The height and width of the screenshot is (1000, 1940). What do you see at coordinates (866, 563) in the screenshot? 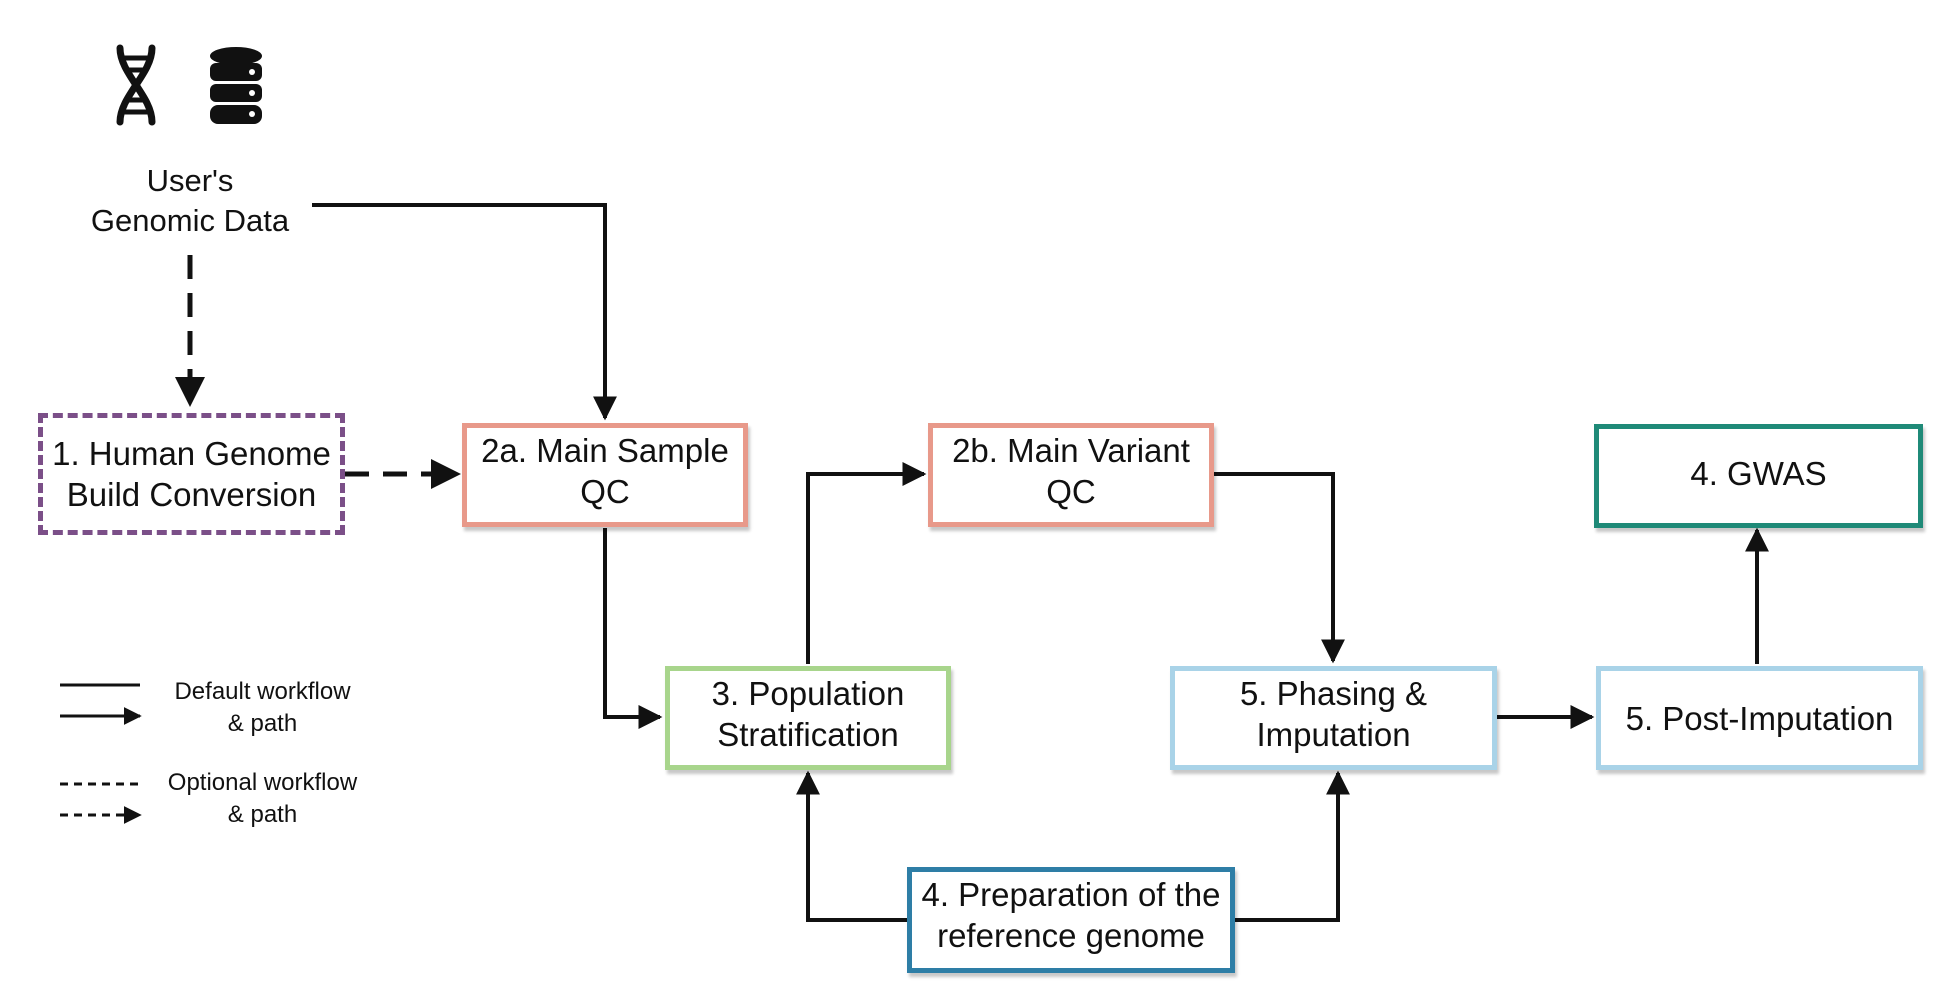
I see `arrow-population-to-variant-qc` at bounding box center [866, 563].